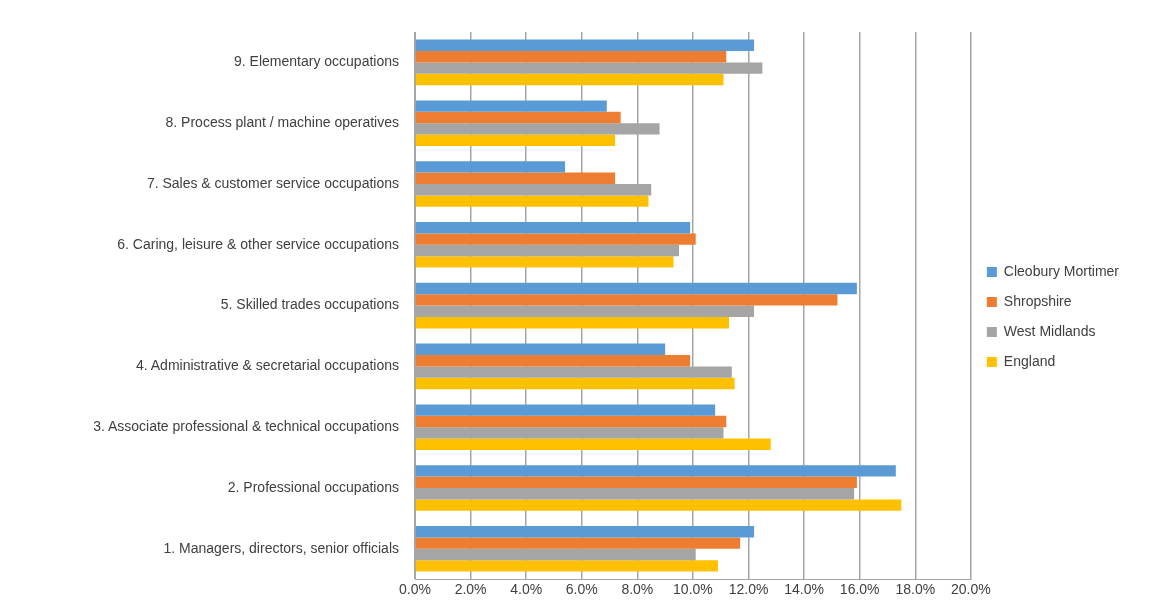 This screenshot has height=606, width=1149. I want to click on x-tick-label: 8.0%, so click(637, 589).